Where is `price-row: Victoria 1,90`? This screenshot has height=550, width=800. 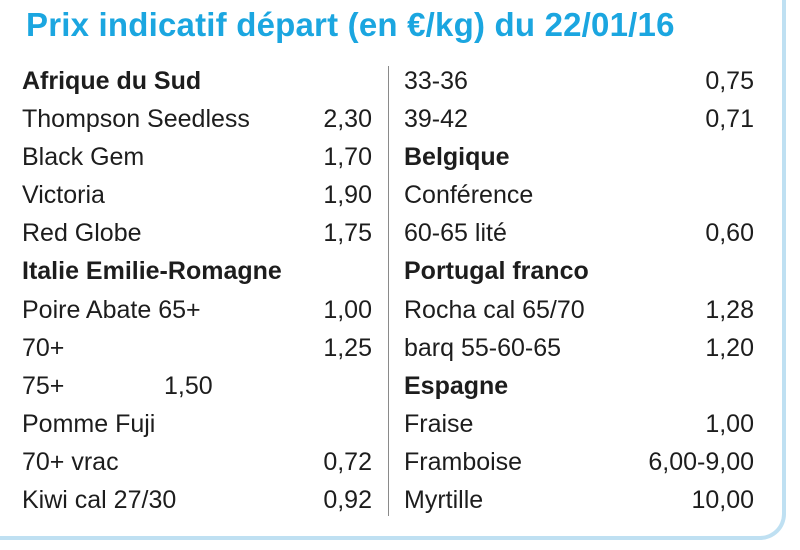 price-row: Victoria 1,90 is located at coordinates (197, 195).